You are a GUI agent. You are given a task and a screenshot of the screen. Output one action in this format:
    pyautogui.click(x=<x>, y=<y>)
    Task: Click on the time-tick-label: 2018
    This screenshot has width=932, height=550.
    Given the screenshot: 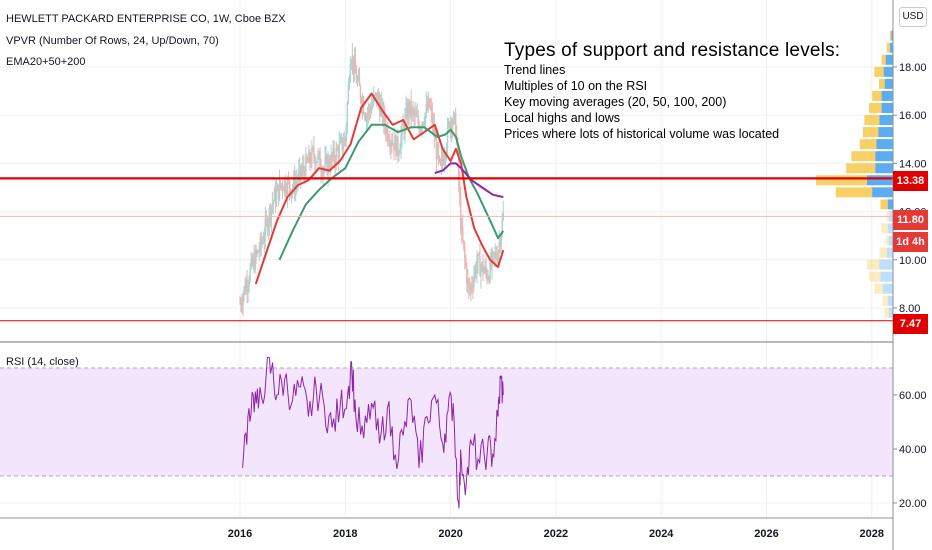 What is the action you would take?
    pyautogui.click(x=345, y=534)
    